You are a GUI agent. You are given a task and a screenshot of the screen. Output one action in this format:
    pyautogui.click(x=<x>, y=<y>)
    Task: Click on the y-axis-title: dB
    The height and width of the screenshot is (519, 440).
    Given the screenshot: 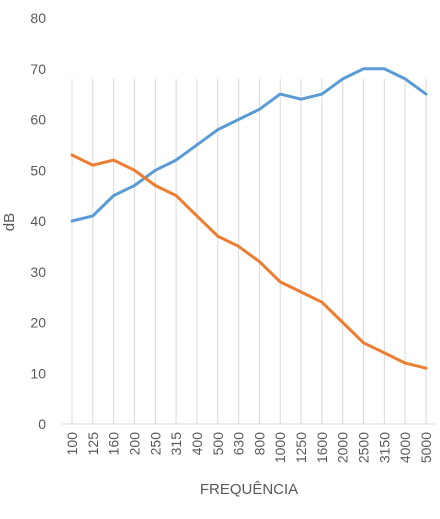 What is the action you would take?
    pyautogui.click(x=9, y=222)
    